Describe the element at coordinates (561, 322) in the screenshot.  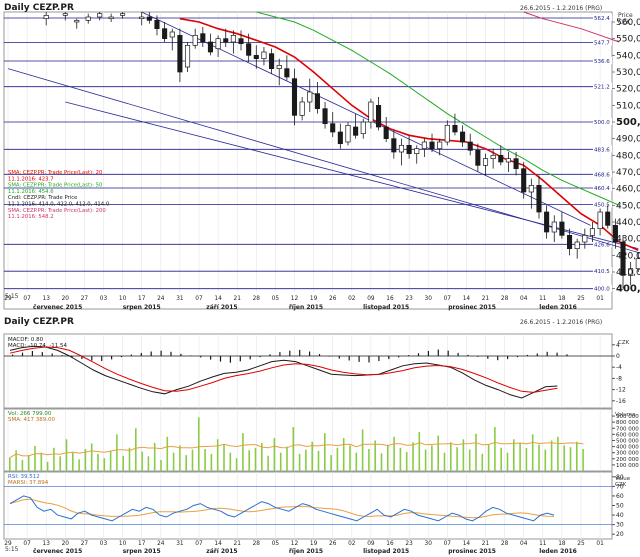
I see `indicator-date-range: 26.6.2015 - 1.2.2016 (PRG)` at that location.